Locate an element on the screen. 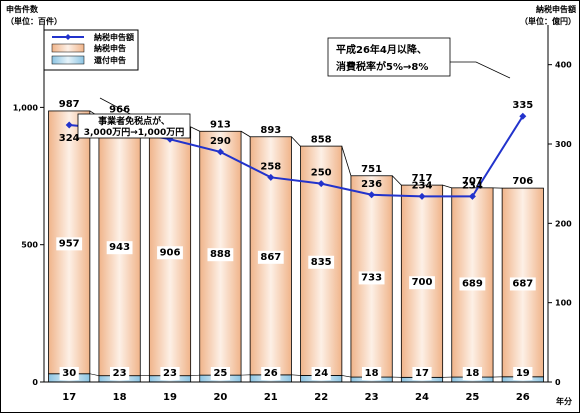  total-label-25: 707 is located at coordinates (472, 181).